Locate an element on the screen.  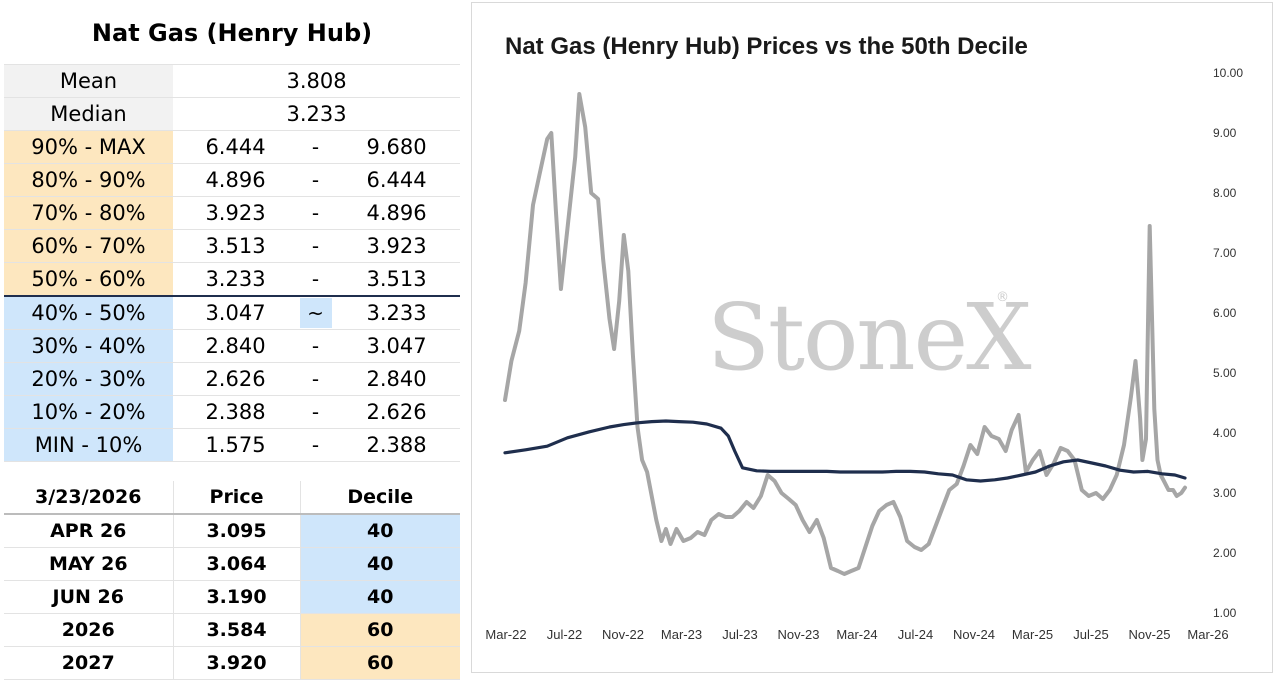
stat-value-mean: 3.808 is located at coordinates (317, 81).